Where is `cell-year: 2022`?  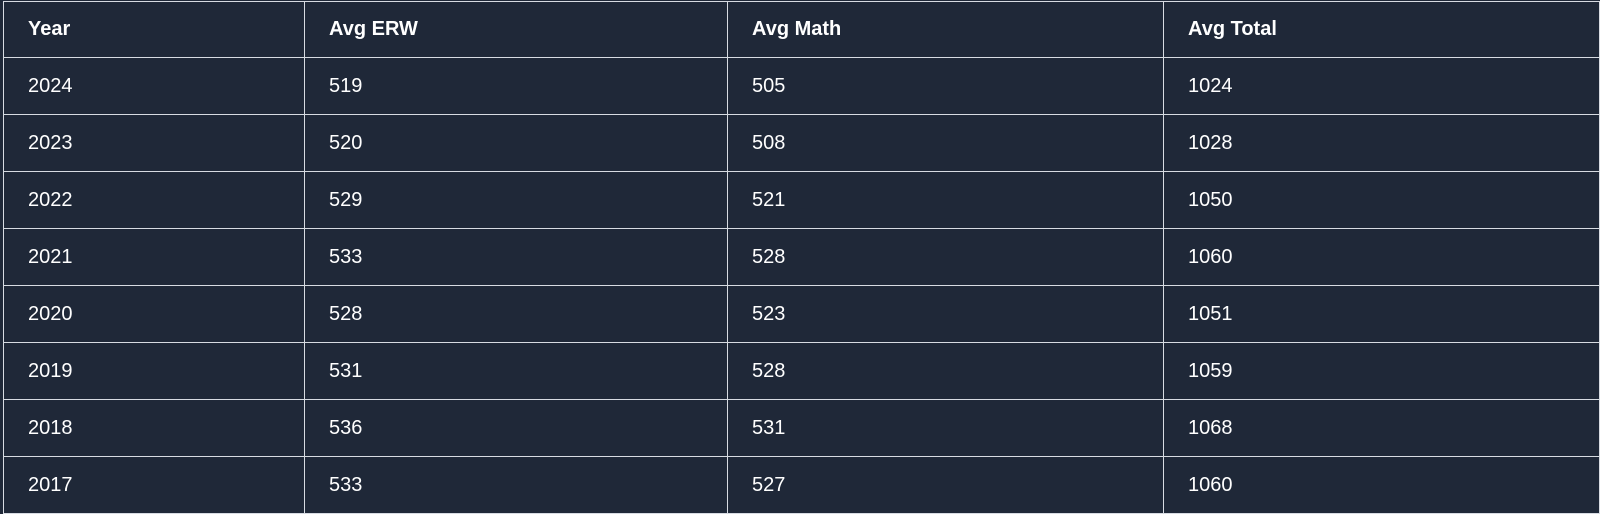 cell-year: 2022 is located at coordinates (154, 200).